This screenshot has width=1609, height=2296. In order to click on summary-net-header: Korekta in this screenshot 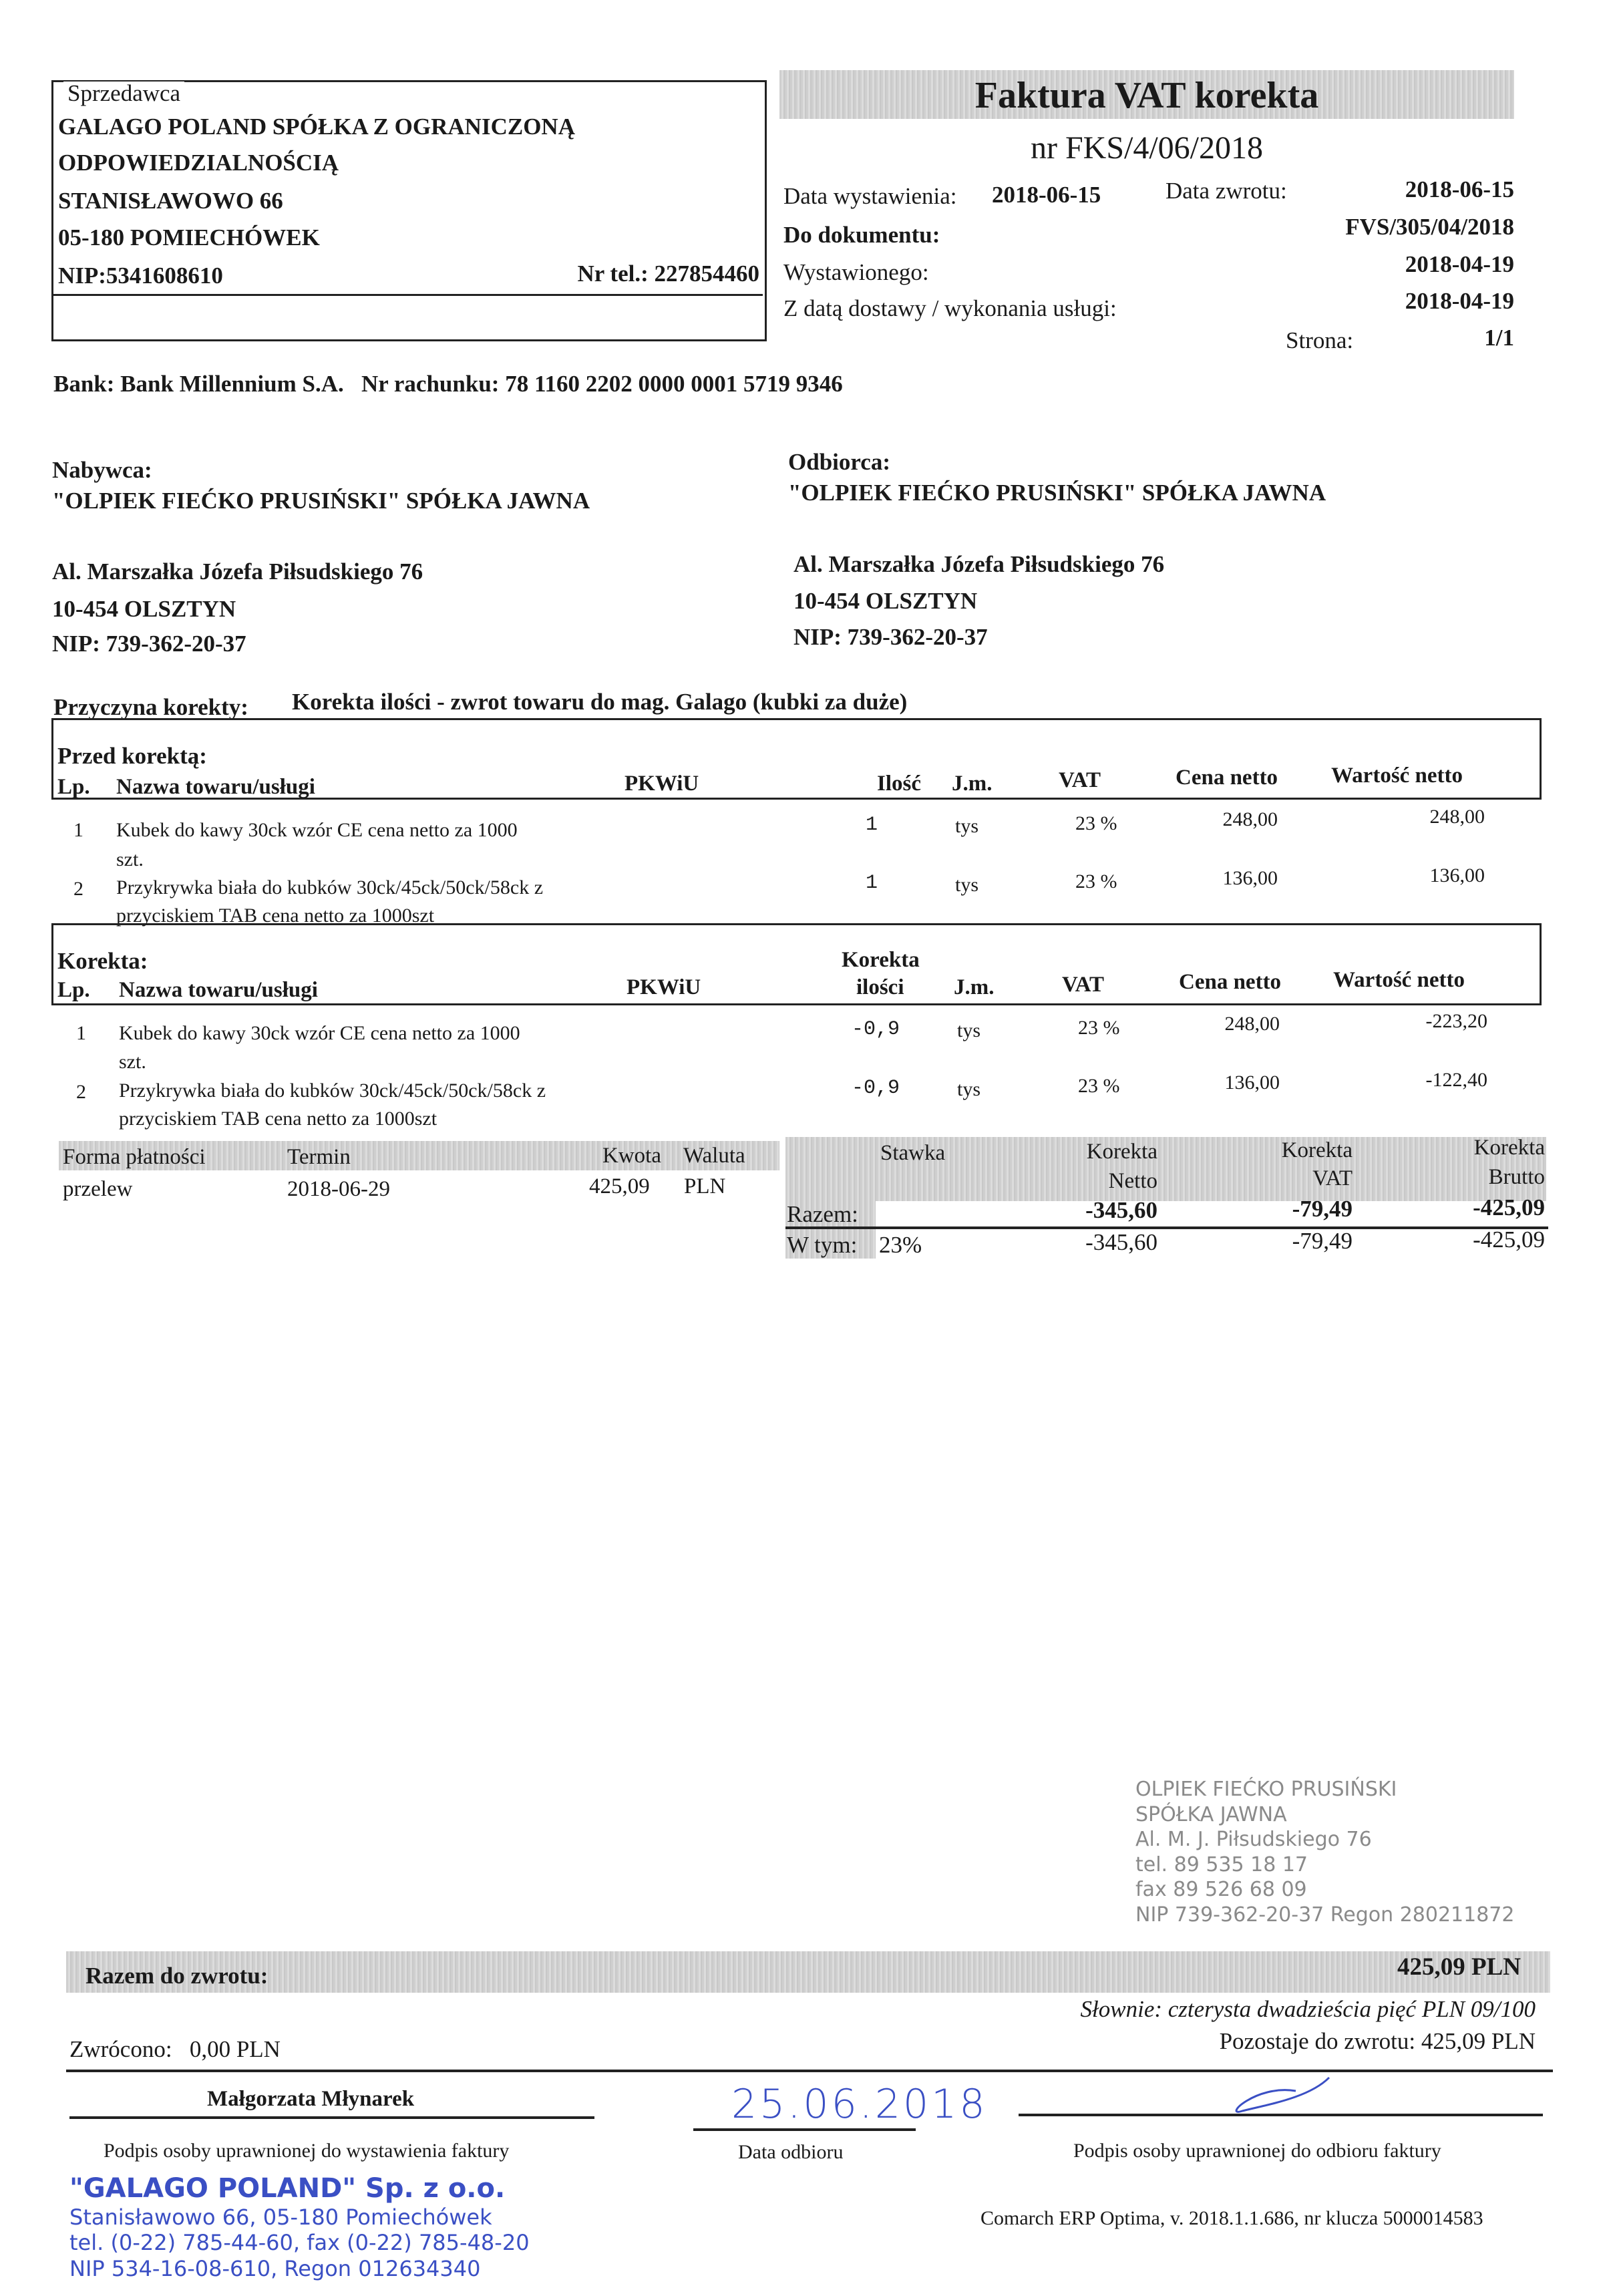, I will do `click(1121, 1152)`.